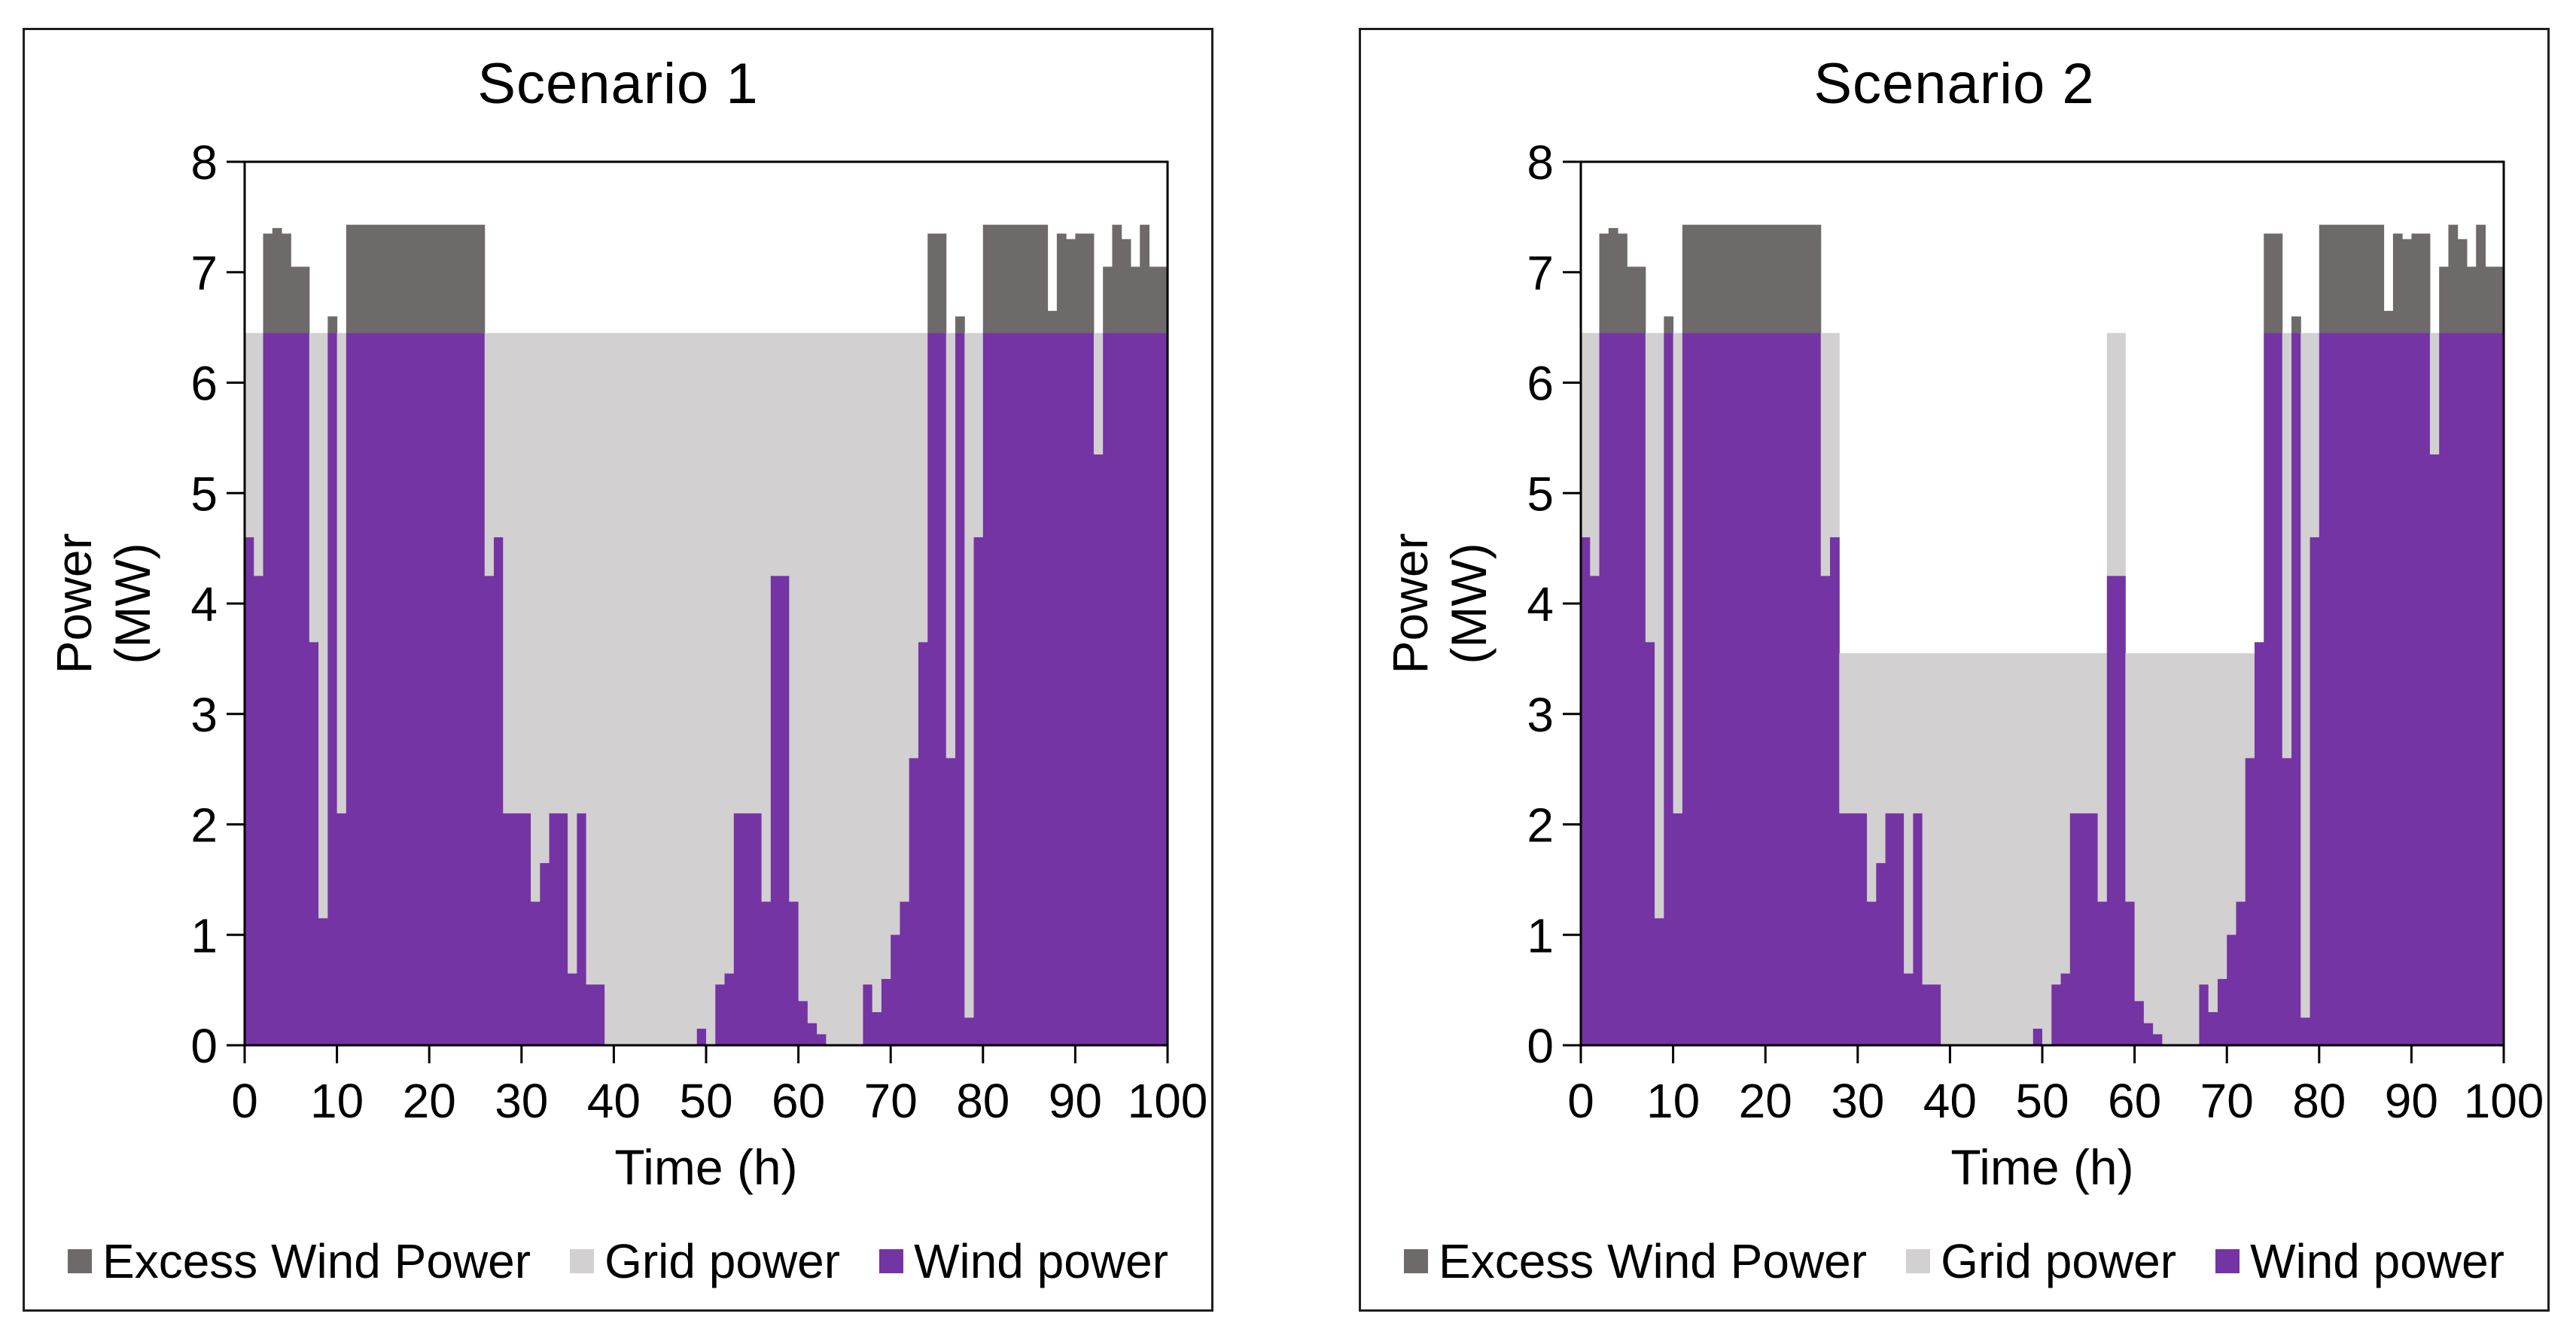  What do you see at coordinates (337, 1101) in the screenshot?
I see `x-tick-label: 10` at bounding box center [337, 1101].